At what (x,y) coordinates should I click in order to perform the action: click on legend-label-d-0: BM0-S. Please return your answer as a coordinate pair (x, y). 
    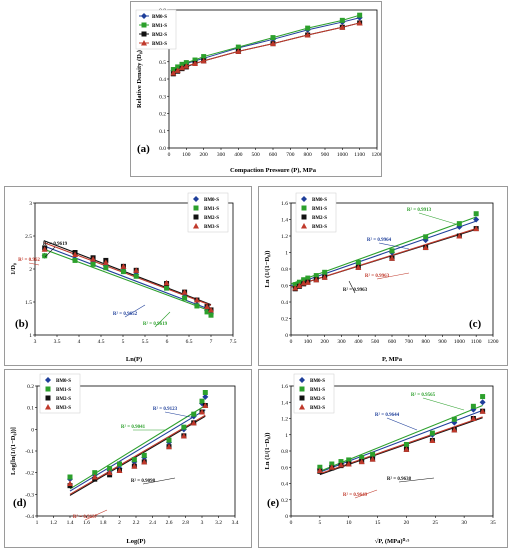
    Looking at the image, I should click on (63, 381).